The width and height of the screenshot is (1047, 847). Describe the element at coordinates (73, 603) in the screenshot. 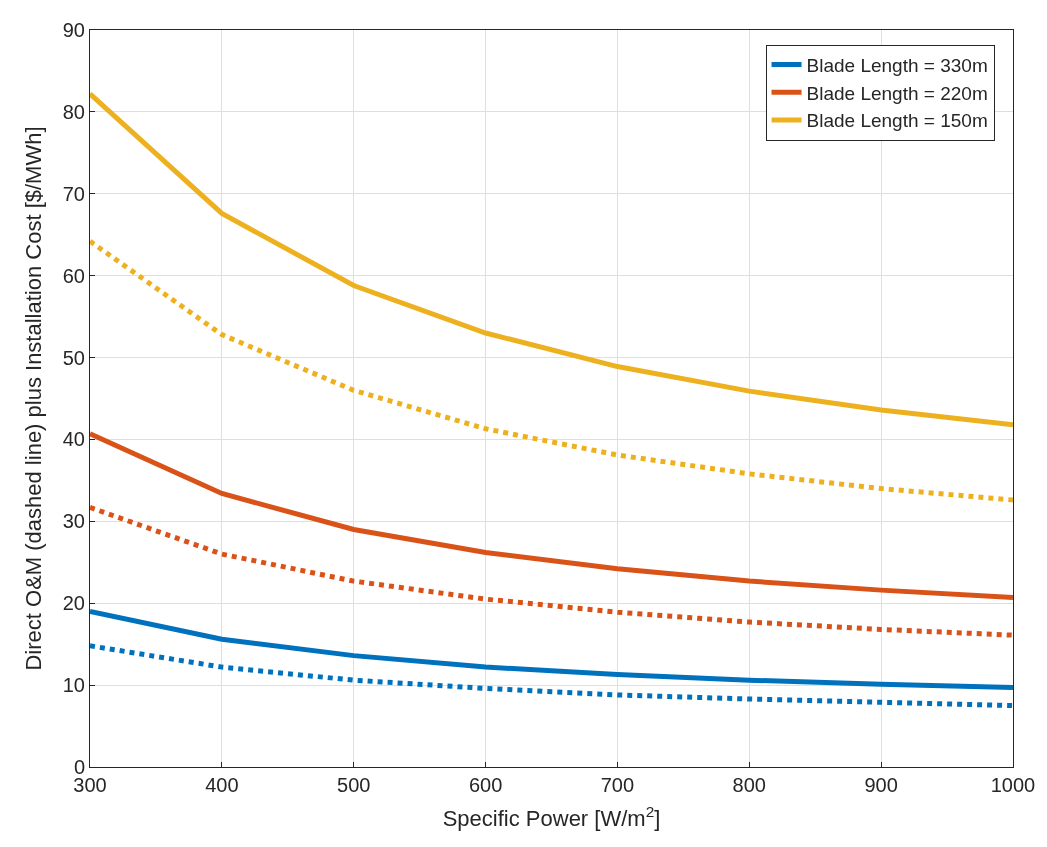

I see `y-tick-label: 20` at that location.